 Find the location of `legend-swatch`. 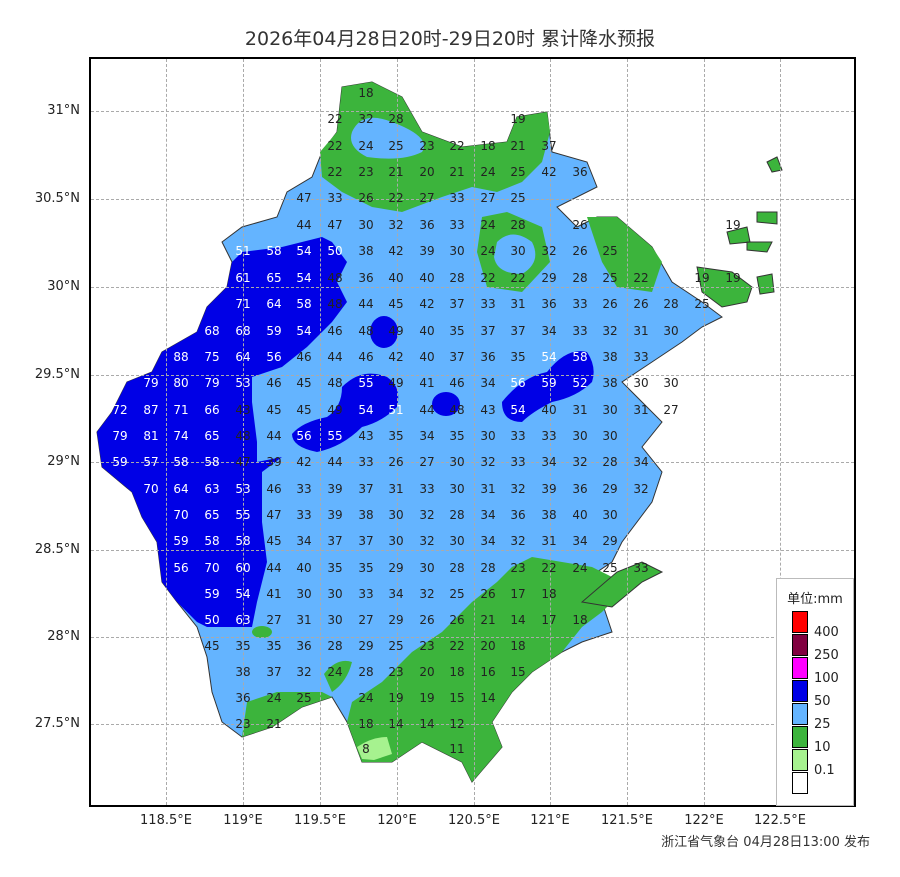

legend-swatch is located at coordinates (800, 737).